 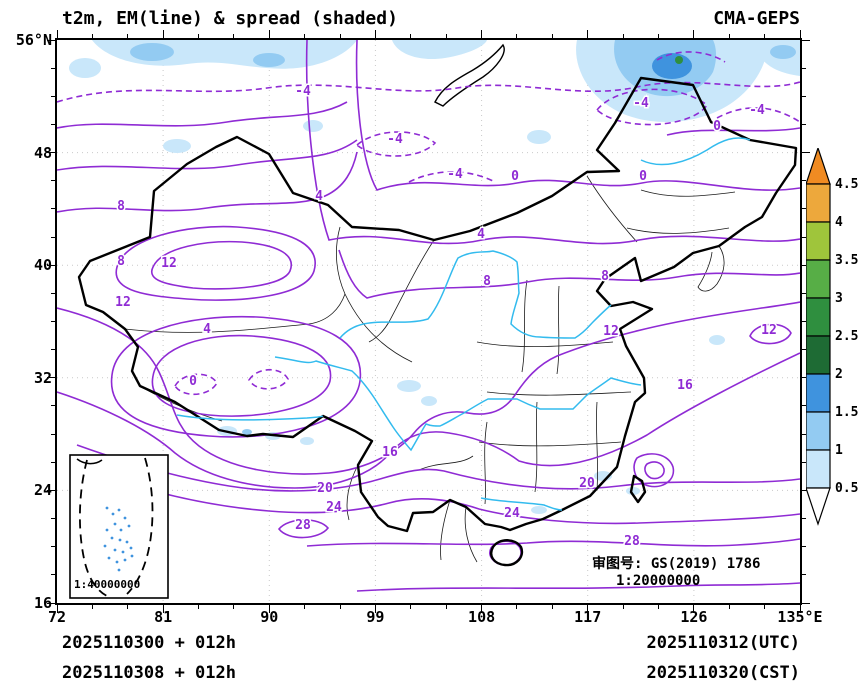 I want to click on svg-text: 1.5, so click(x=846, y=412).